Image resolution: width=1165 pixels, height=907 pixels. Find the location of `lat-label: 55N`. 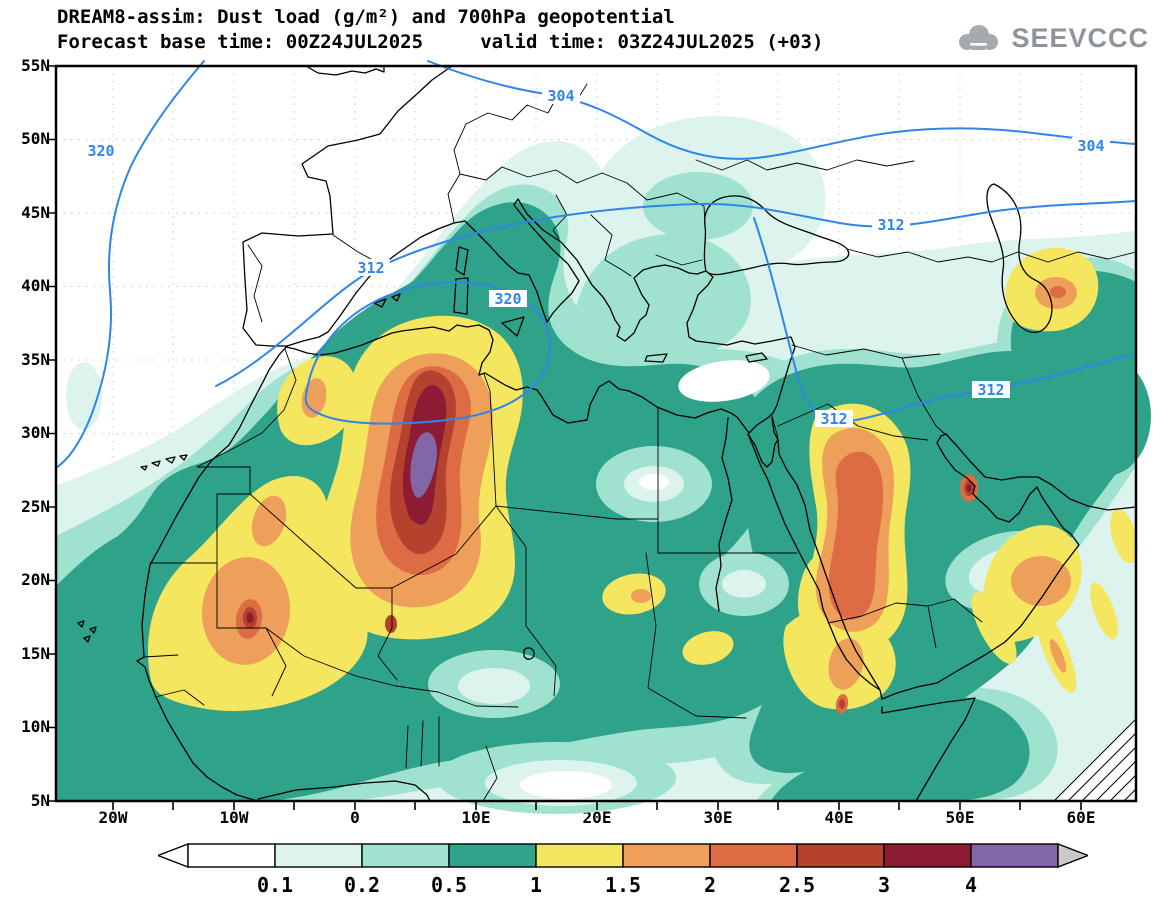

lat-label: 55N is located at coordinates (35, 65).